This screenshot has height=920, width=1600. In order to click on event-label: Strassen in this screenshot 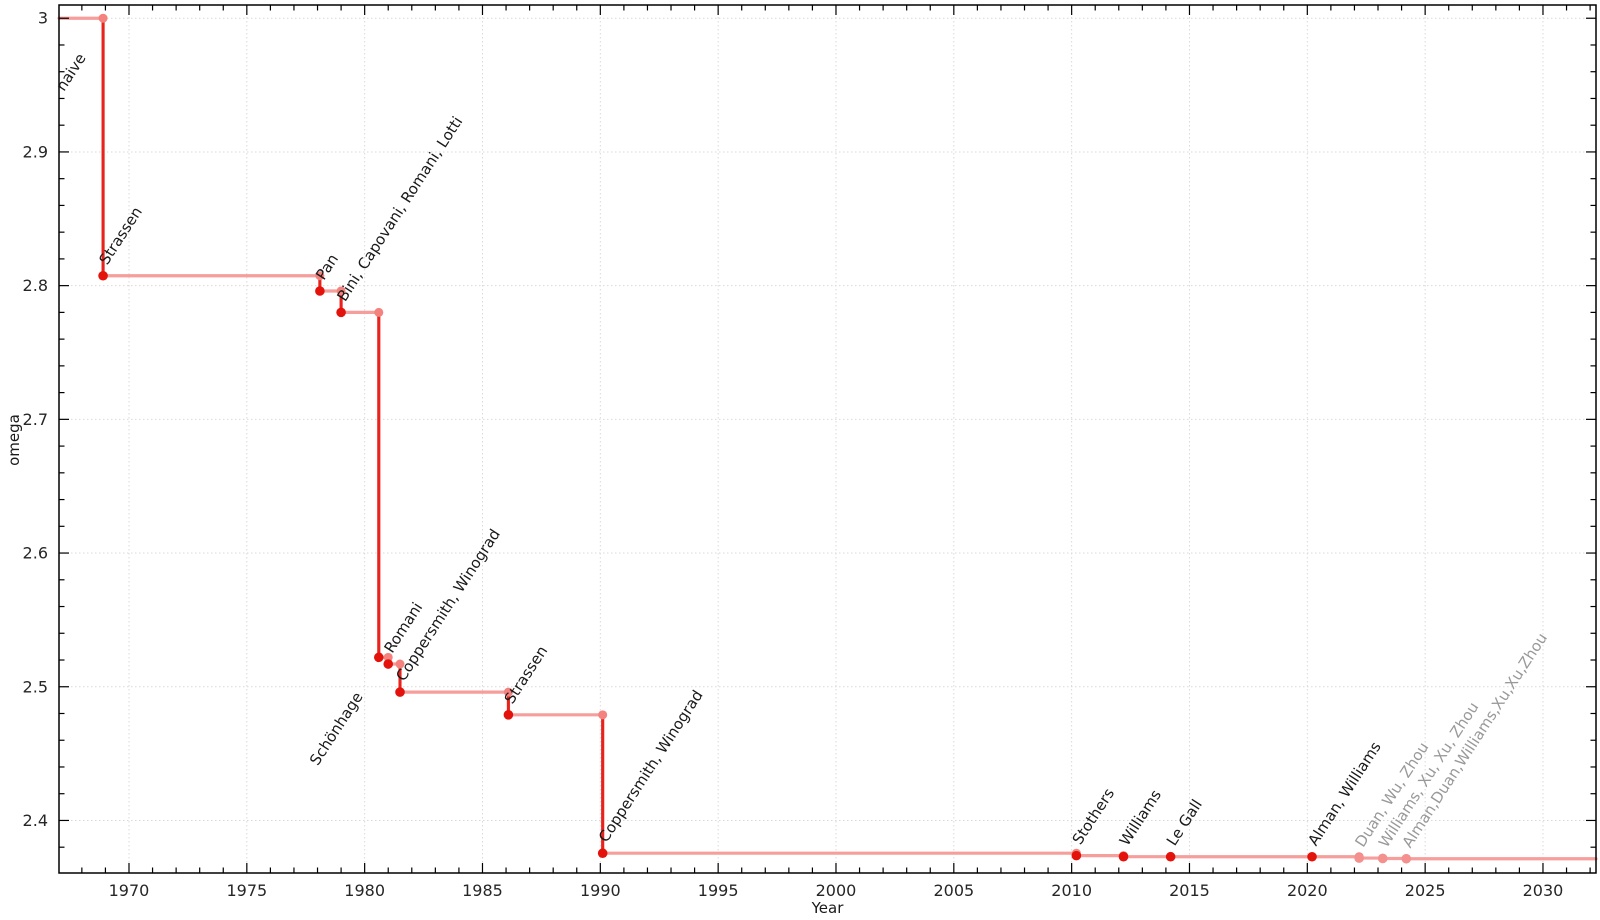, I will do `click(526, 675)`.